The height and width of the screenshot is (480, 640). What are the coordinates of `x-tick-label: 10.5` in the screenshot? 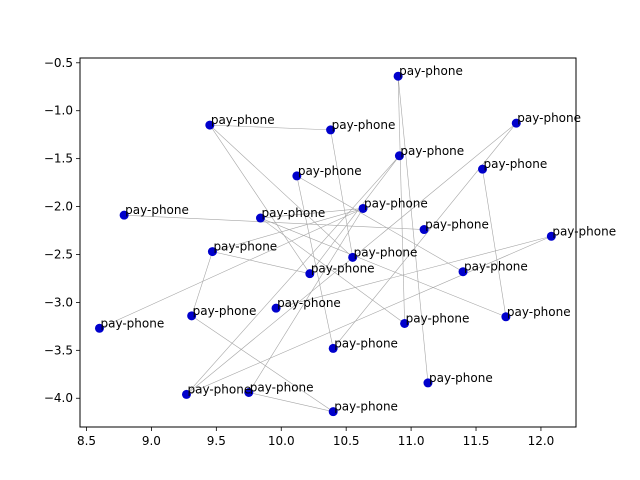 It's located at (346, 441).